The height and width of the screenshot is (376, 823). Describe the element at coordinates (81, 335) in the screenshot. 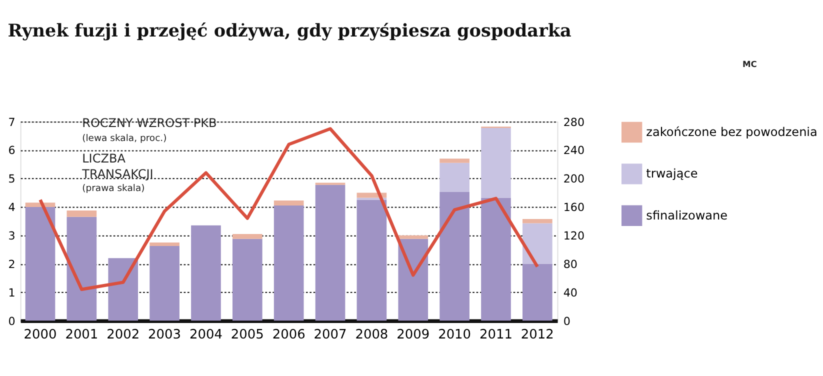

I see `x-tick-label: 2001` at that location.